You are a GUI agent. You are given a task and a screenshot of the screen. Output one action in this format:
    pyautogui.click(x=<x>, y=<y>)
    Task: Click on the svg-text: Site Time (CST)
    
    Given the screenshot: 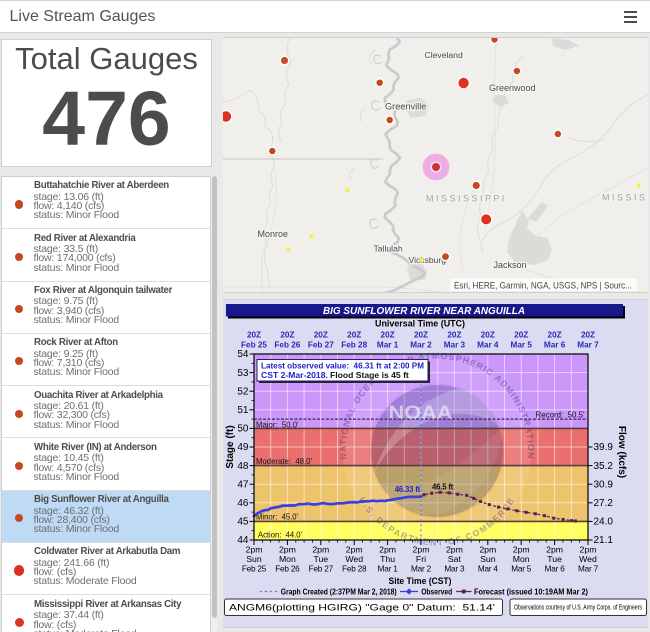 What is the action you would take?
    pyautogui.click(x=420, y=581)
    